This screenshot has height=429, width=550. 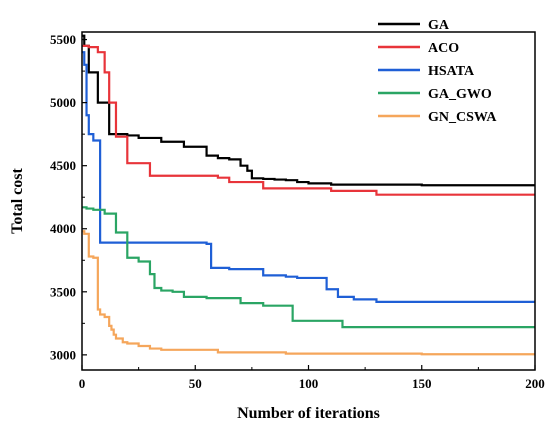 What do you see at coordinates (439, 25) in the screenshot?
I see `legend-label: GA` at bounding box center [439, 25].